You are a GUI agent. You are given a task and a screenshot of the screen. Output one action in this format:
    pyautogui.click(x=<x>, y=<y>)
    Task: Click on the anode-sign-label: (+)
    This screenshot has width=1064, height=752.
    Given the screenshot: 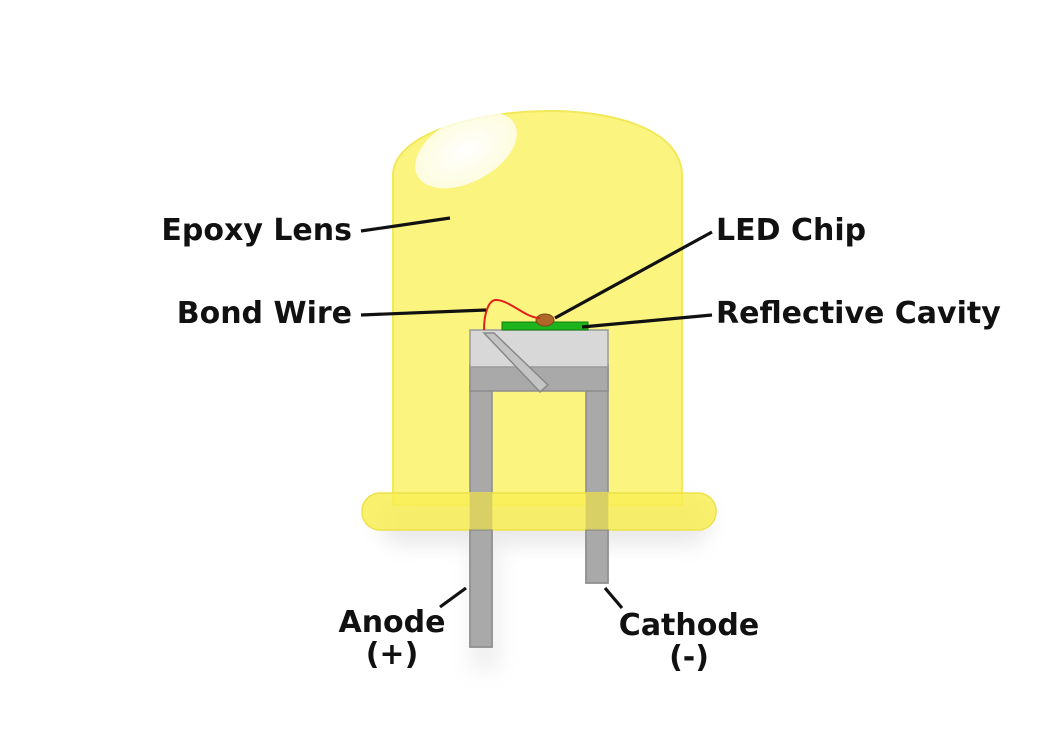 What is the action you would take?
    pyautogui.click(x=392, y=654)
    